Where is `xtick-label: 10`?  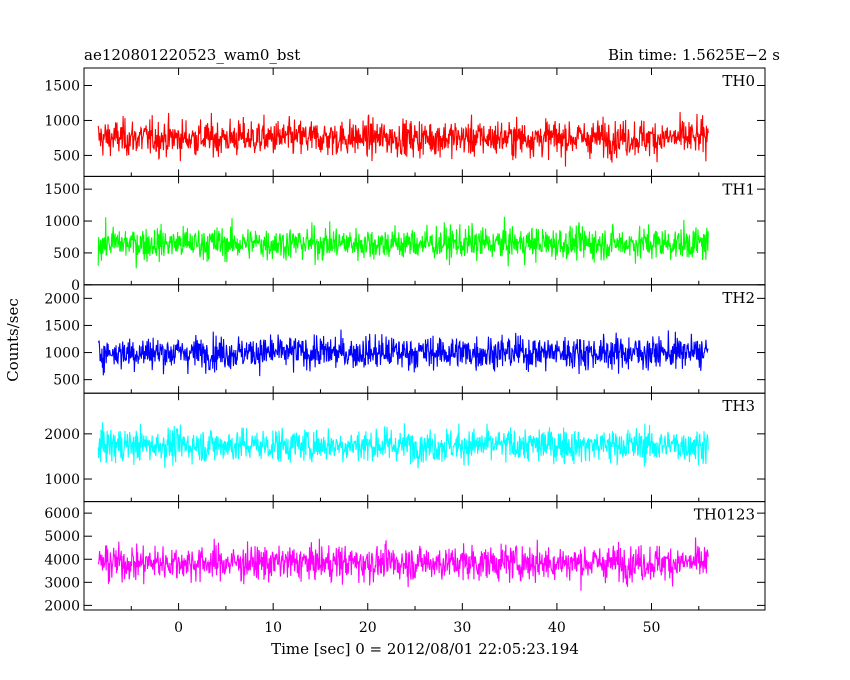
xtick-label: 10 is located at coordinates (273, 628).